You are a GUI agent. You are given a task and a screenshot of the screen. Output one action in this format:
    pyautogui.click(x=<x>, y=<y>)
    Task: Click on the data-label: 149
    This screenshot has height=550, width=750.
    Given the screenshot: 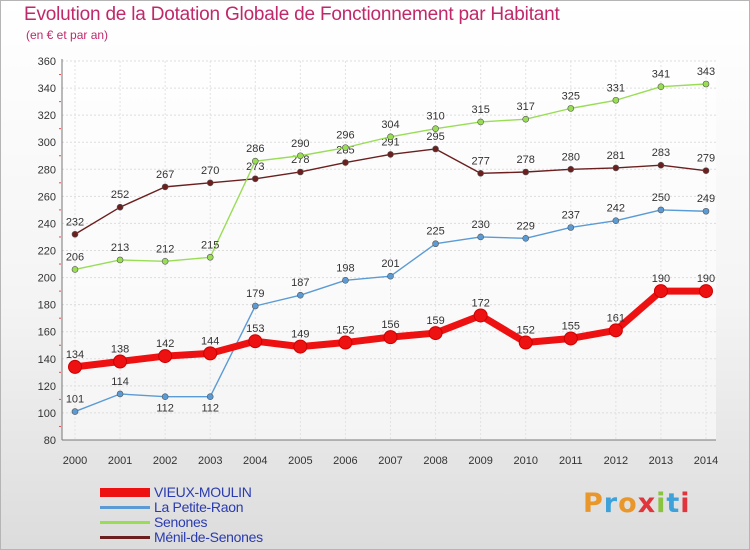 What is the action you would take?
    pyautogui.click(x=300, y=335)
    